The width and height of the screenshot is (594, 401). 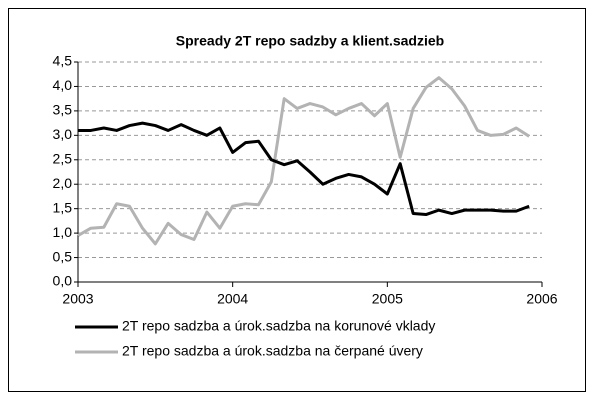 I want to click on chart-title: Spready 2T repo sadzby a klient.sadzieb, so click(x=310, y=41).